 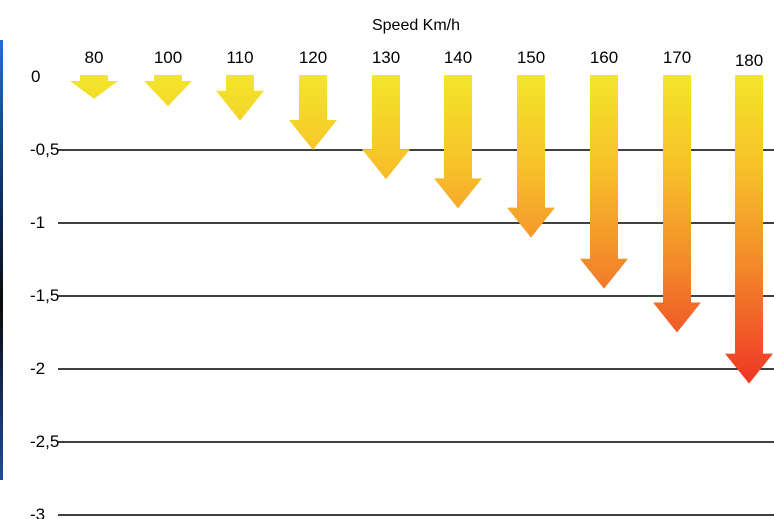 What do you see at coordinates (37, 222) in the screenshot?
I see `y-tick-label: -1` at bounding box center [37, 222].